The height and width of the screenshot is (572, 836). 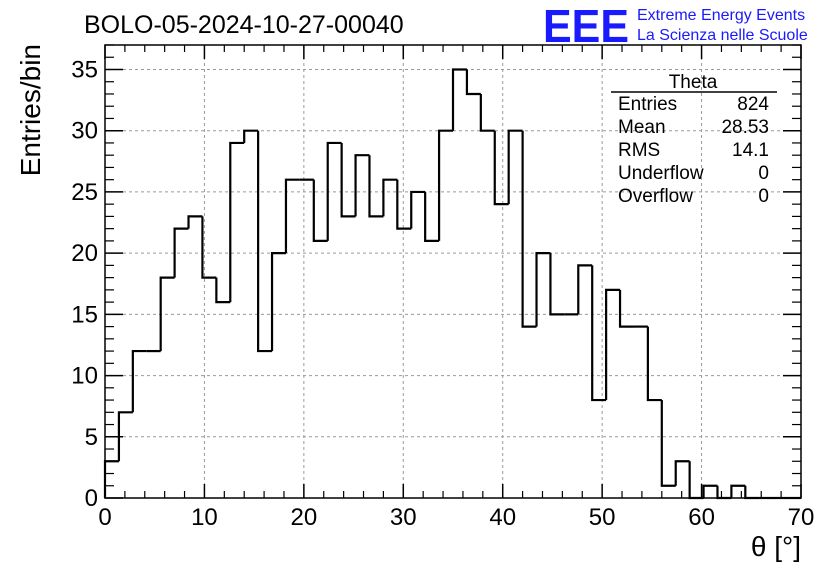 I want to click on y-tick-label: 20, so click(x=84, y=253).